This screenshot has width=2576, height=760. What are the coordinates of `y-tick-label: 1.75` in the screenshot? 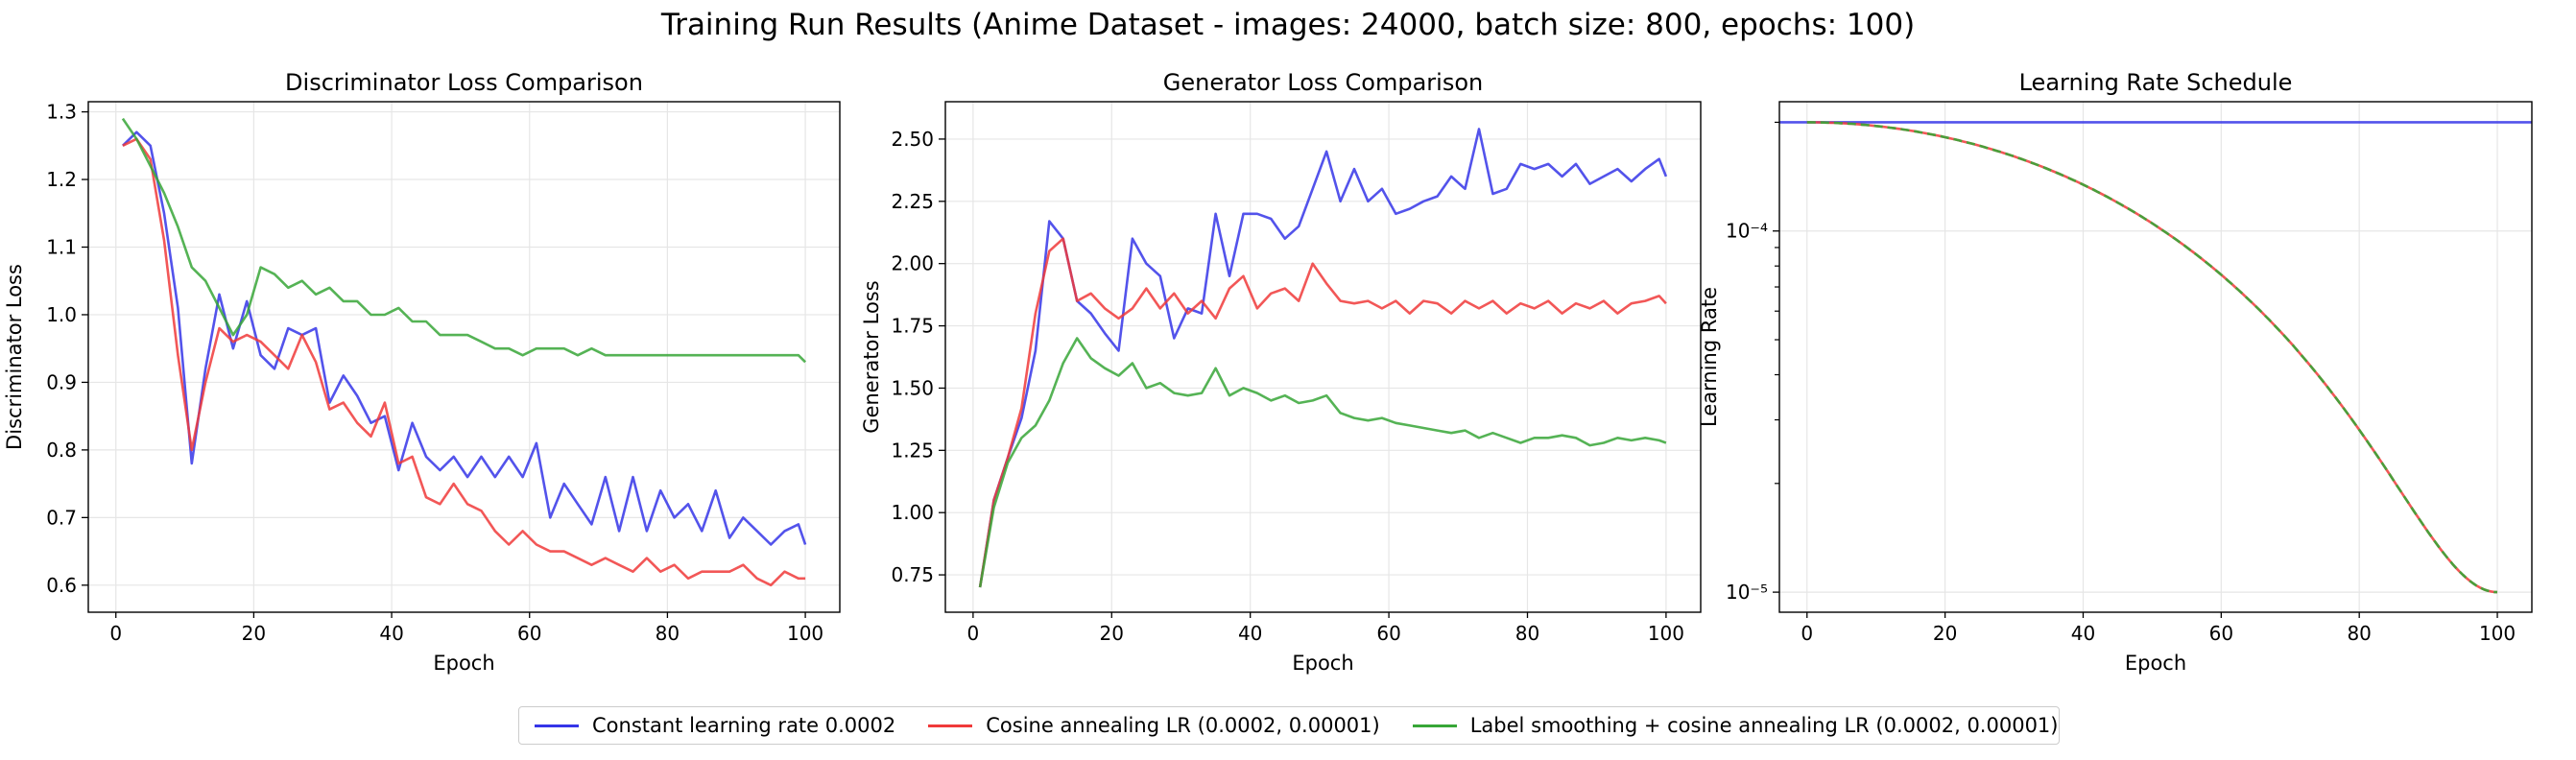 It's located at (912, 326).